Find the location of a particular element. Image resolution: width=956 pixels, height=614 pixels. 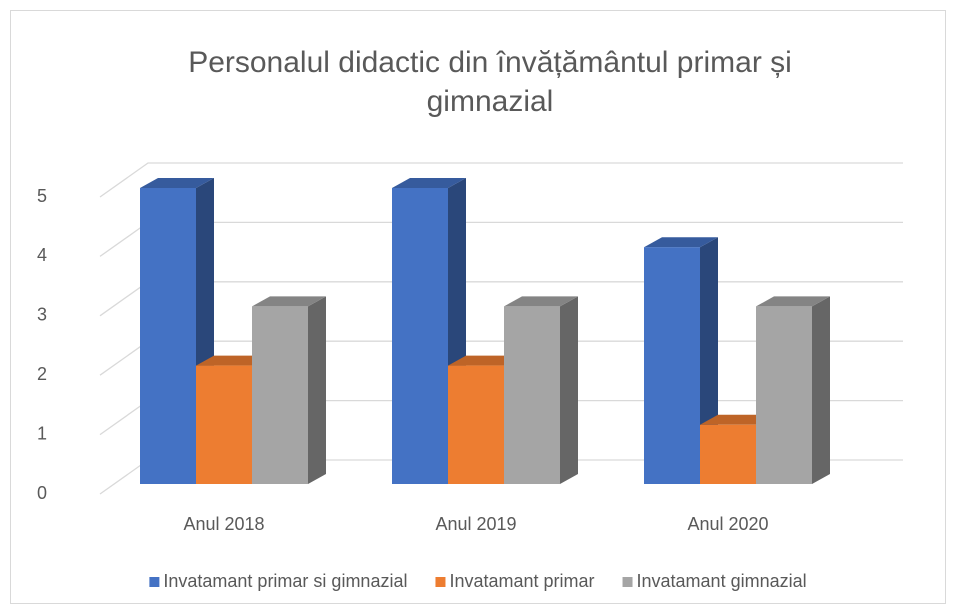

legend-label: Invatamant gimnazial is located at coordinates (722, 581).